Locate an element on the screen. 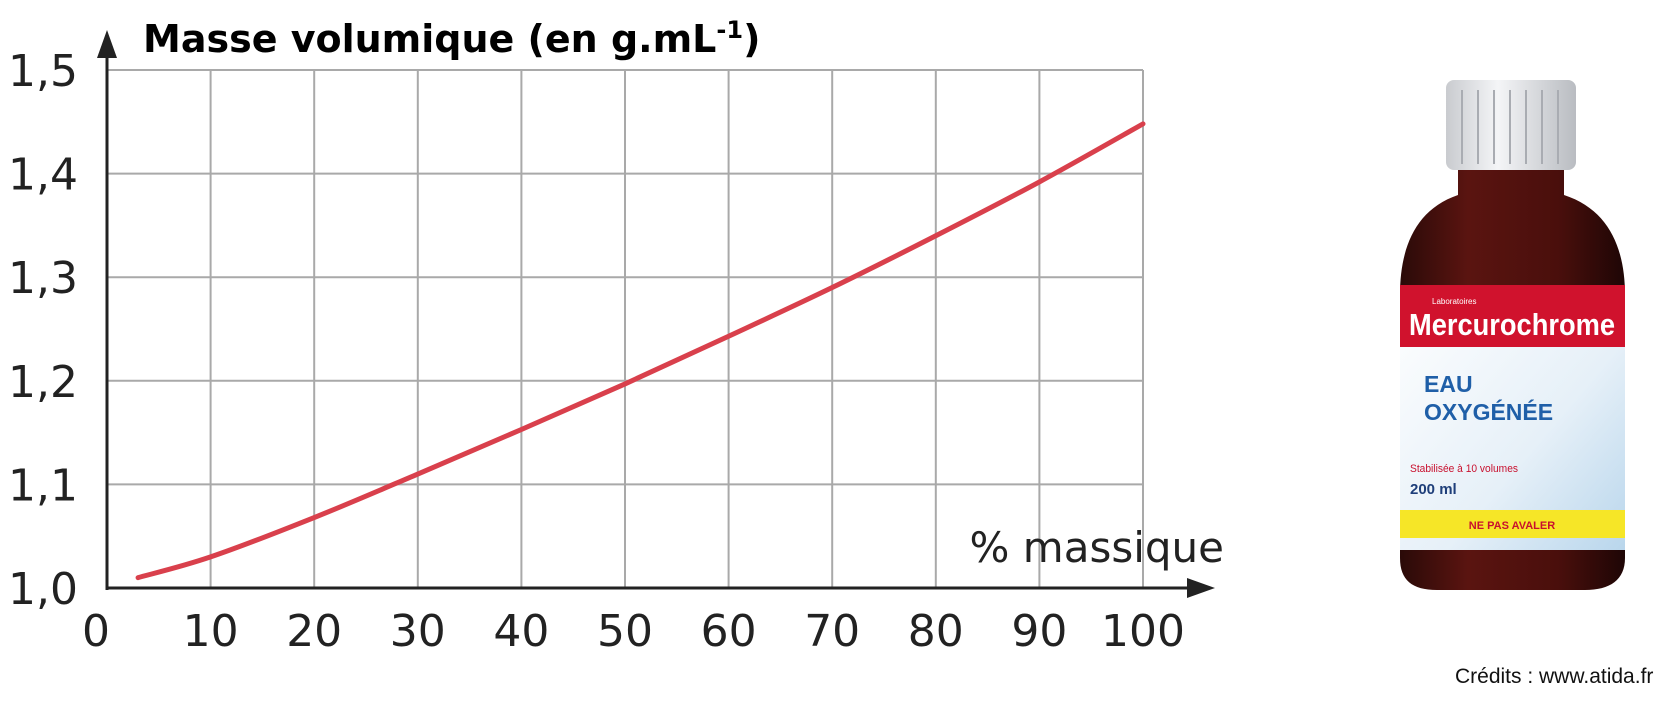 This screenshot has height=710, width=1672. y-tick-label: 1,1 is located at coordinates (43, 485).